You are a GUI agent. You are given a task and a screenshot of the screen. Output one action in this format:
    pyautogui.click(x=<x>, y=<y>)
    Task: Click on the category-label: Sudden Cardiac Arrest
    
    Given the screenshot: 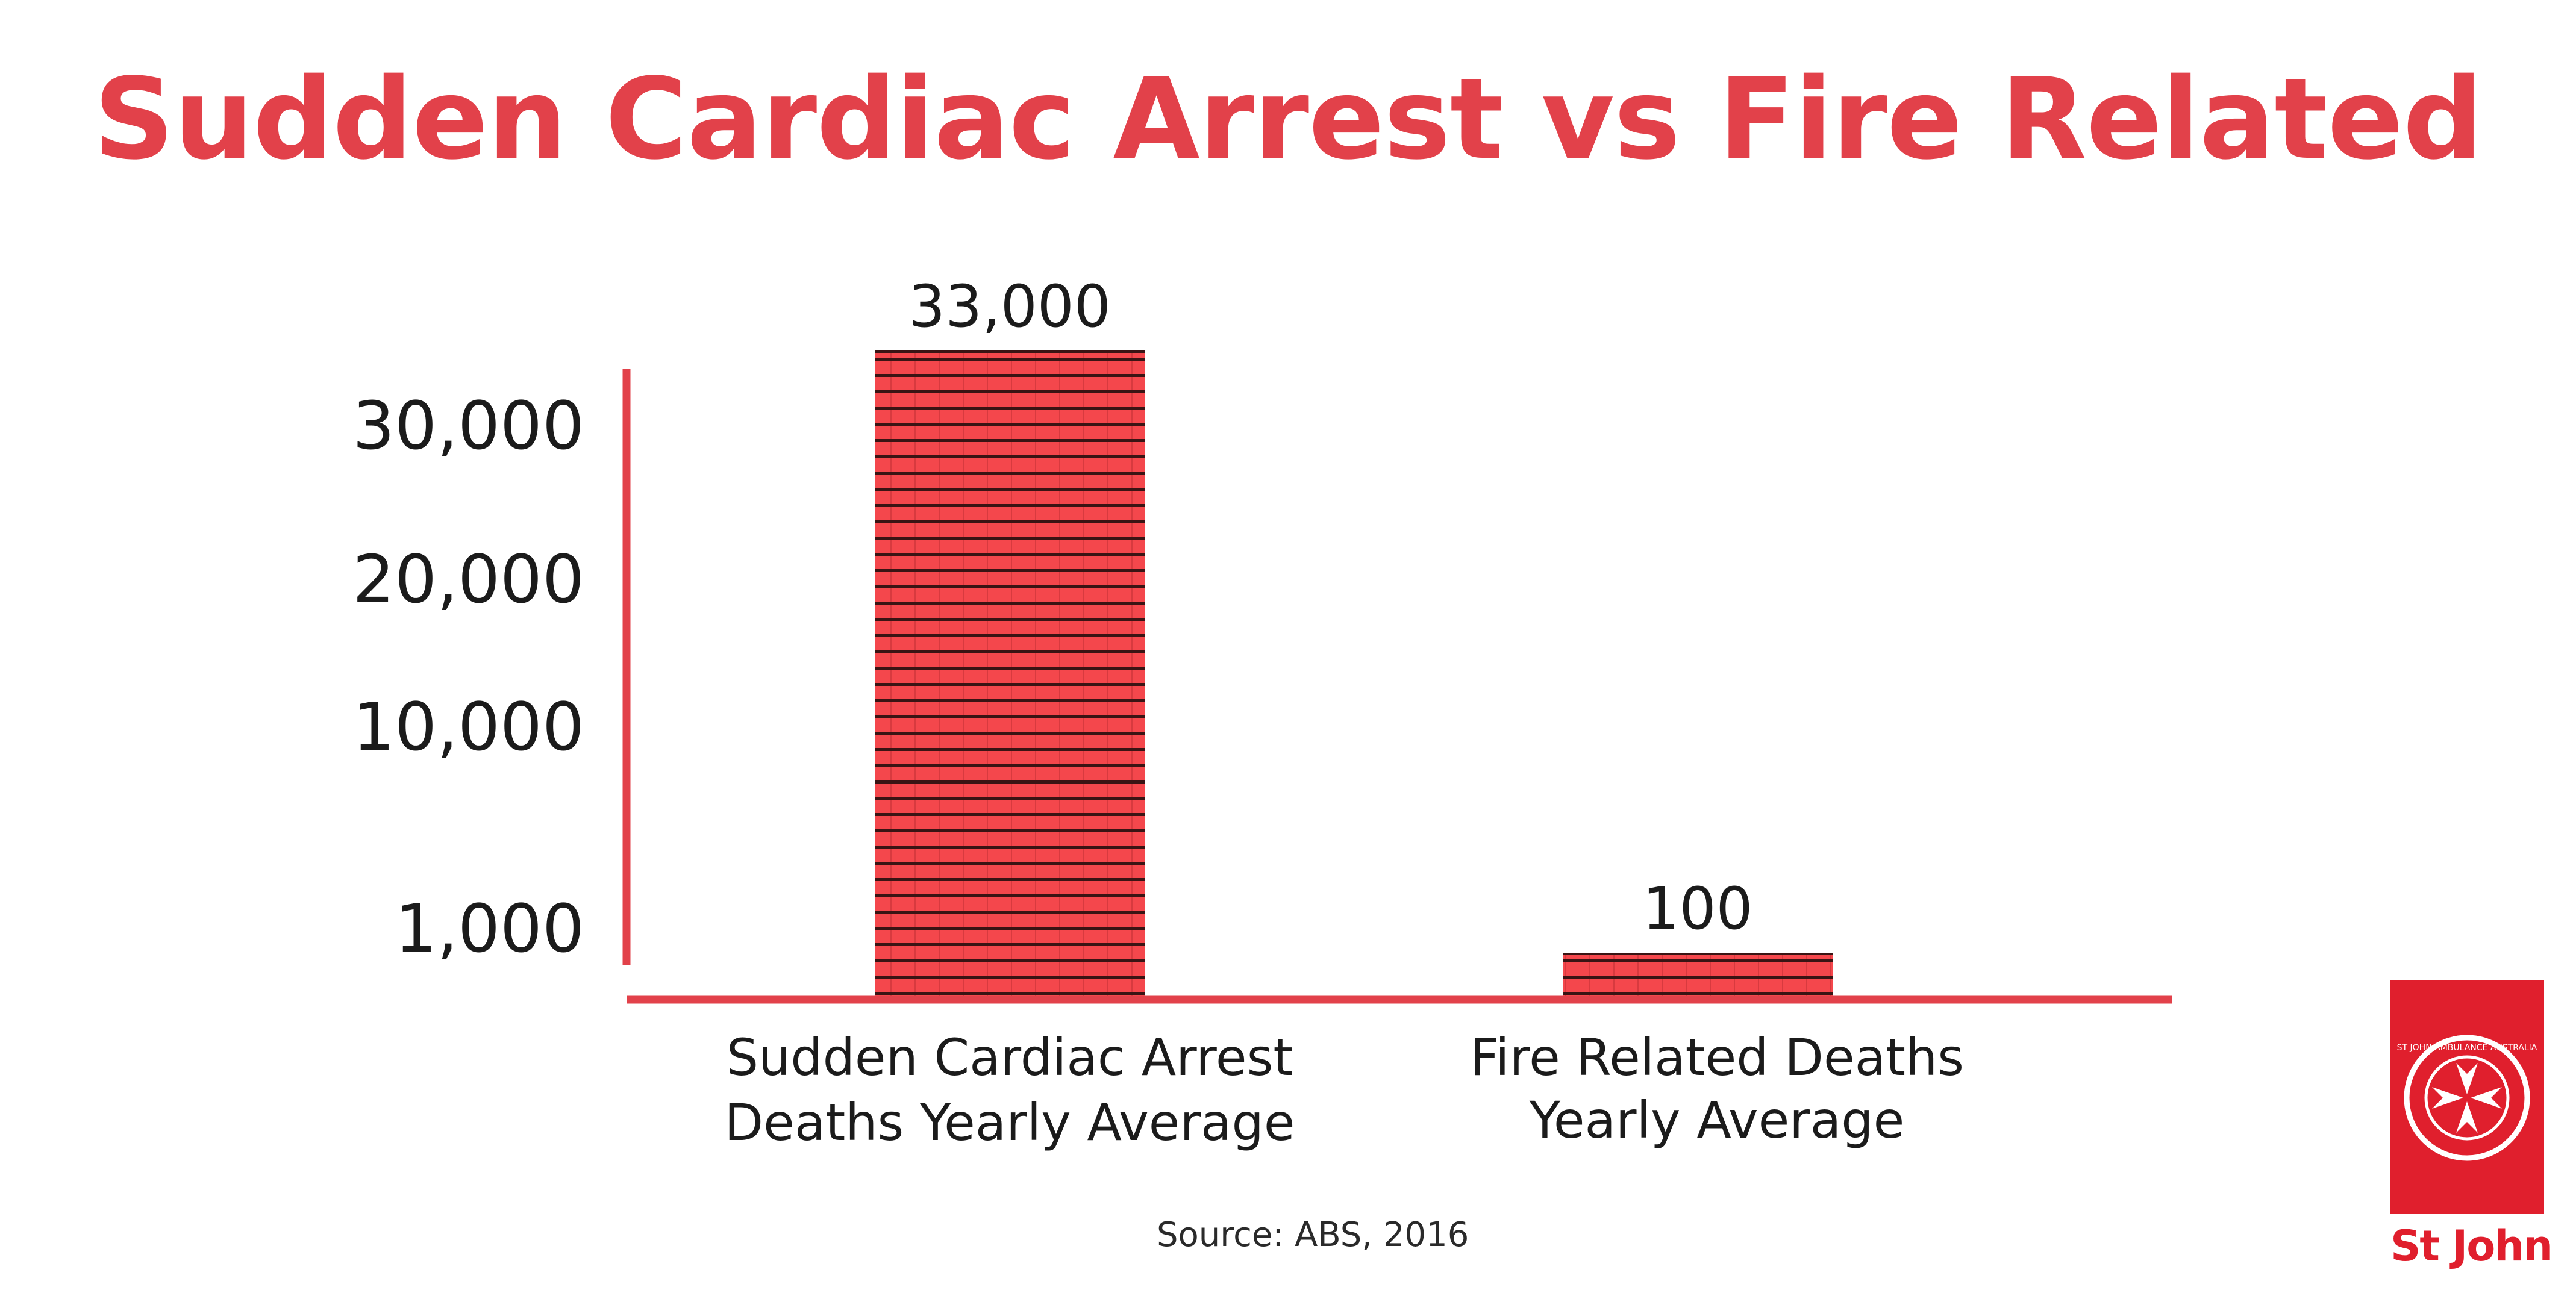 What is the action you would take?
    pyautogui.click(x=1010, y=1057)
    